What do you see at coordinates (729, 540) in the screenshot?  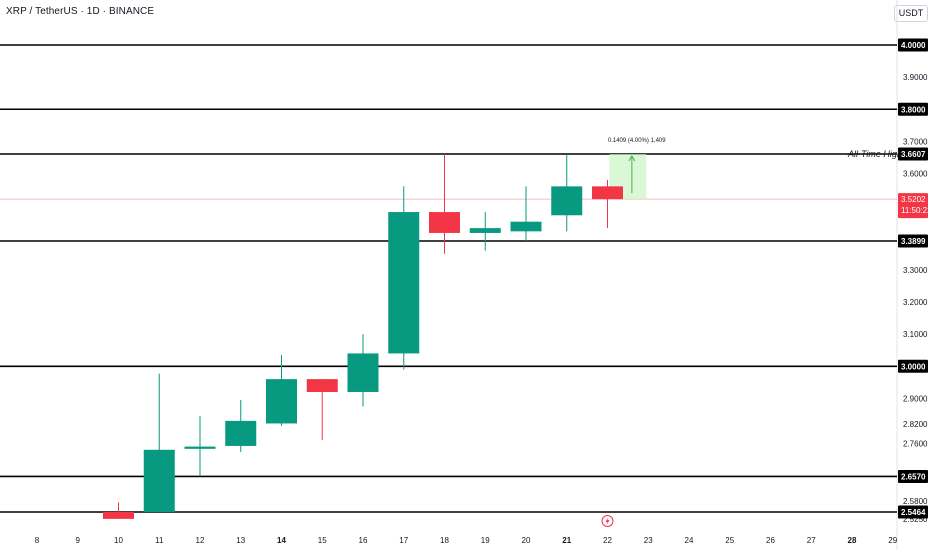 I see `x-tick-label: 25` at bounding box center [729, 540].